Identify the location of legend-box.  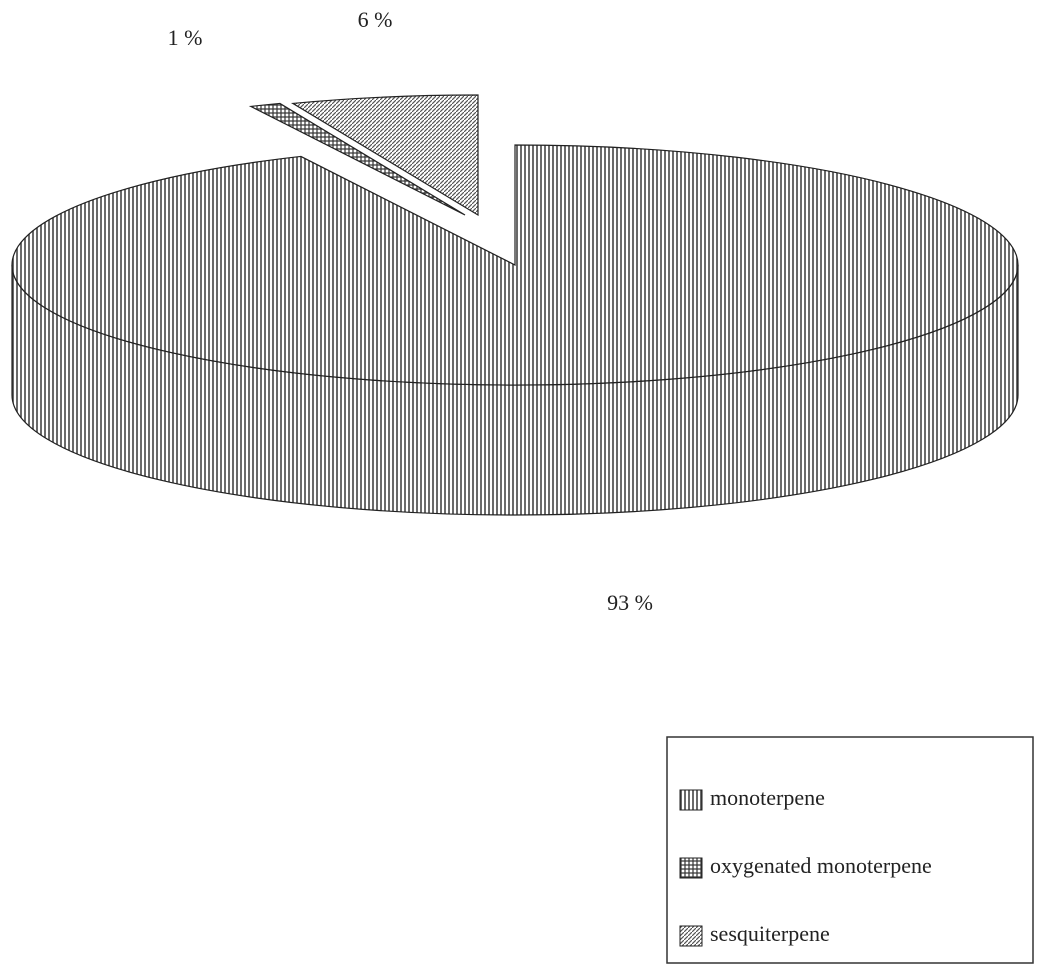
(850, 850).